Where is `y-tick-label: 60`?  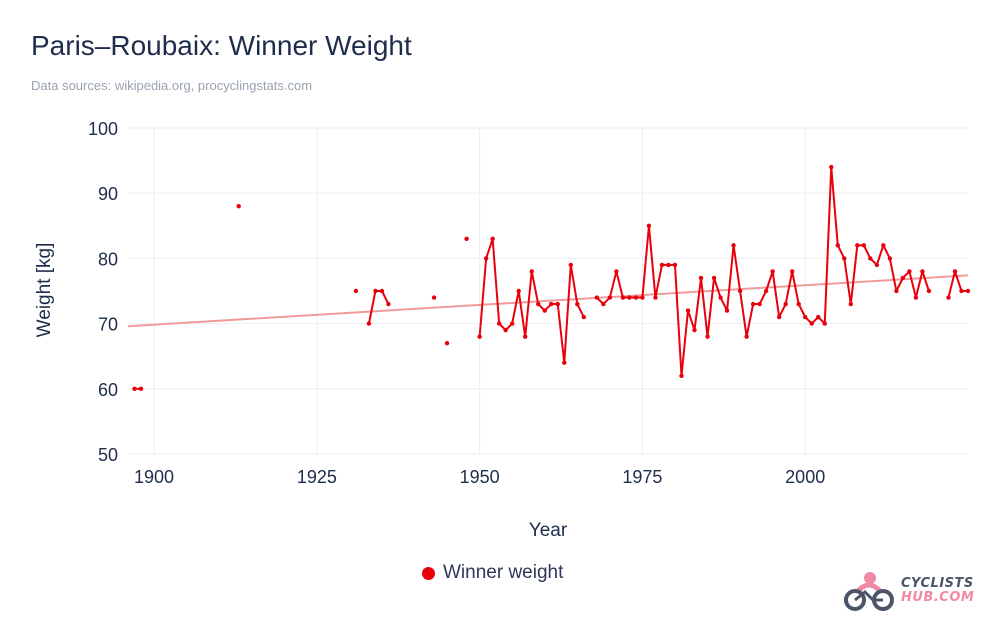
y-tick-label: 60 is located at coordinates (108, 390).